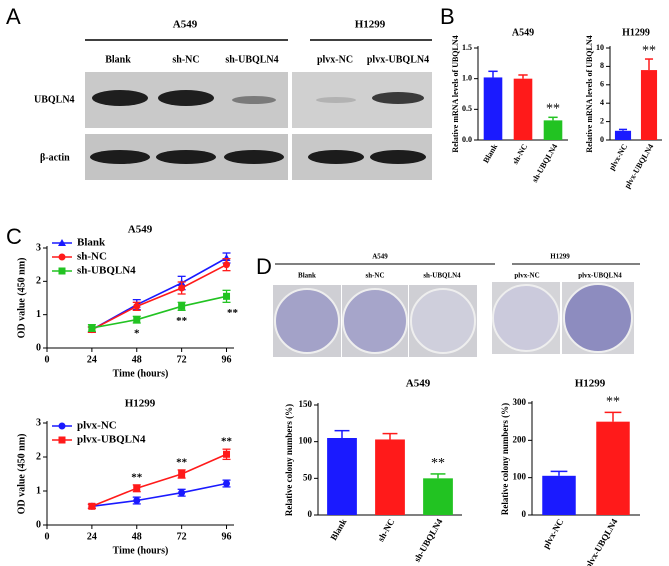  What do you see at coordinates (520, 402) in the screenshot?
I see `y-tick-label: 300` at bounding box center [520, 402].